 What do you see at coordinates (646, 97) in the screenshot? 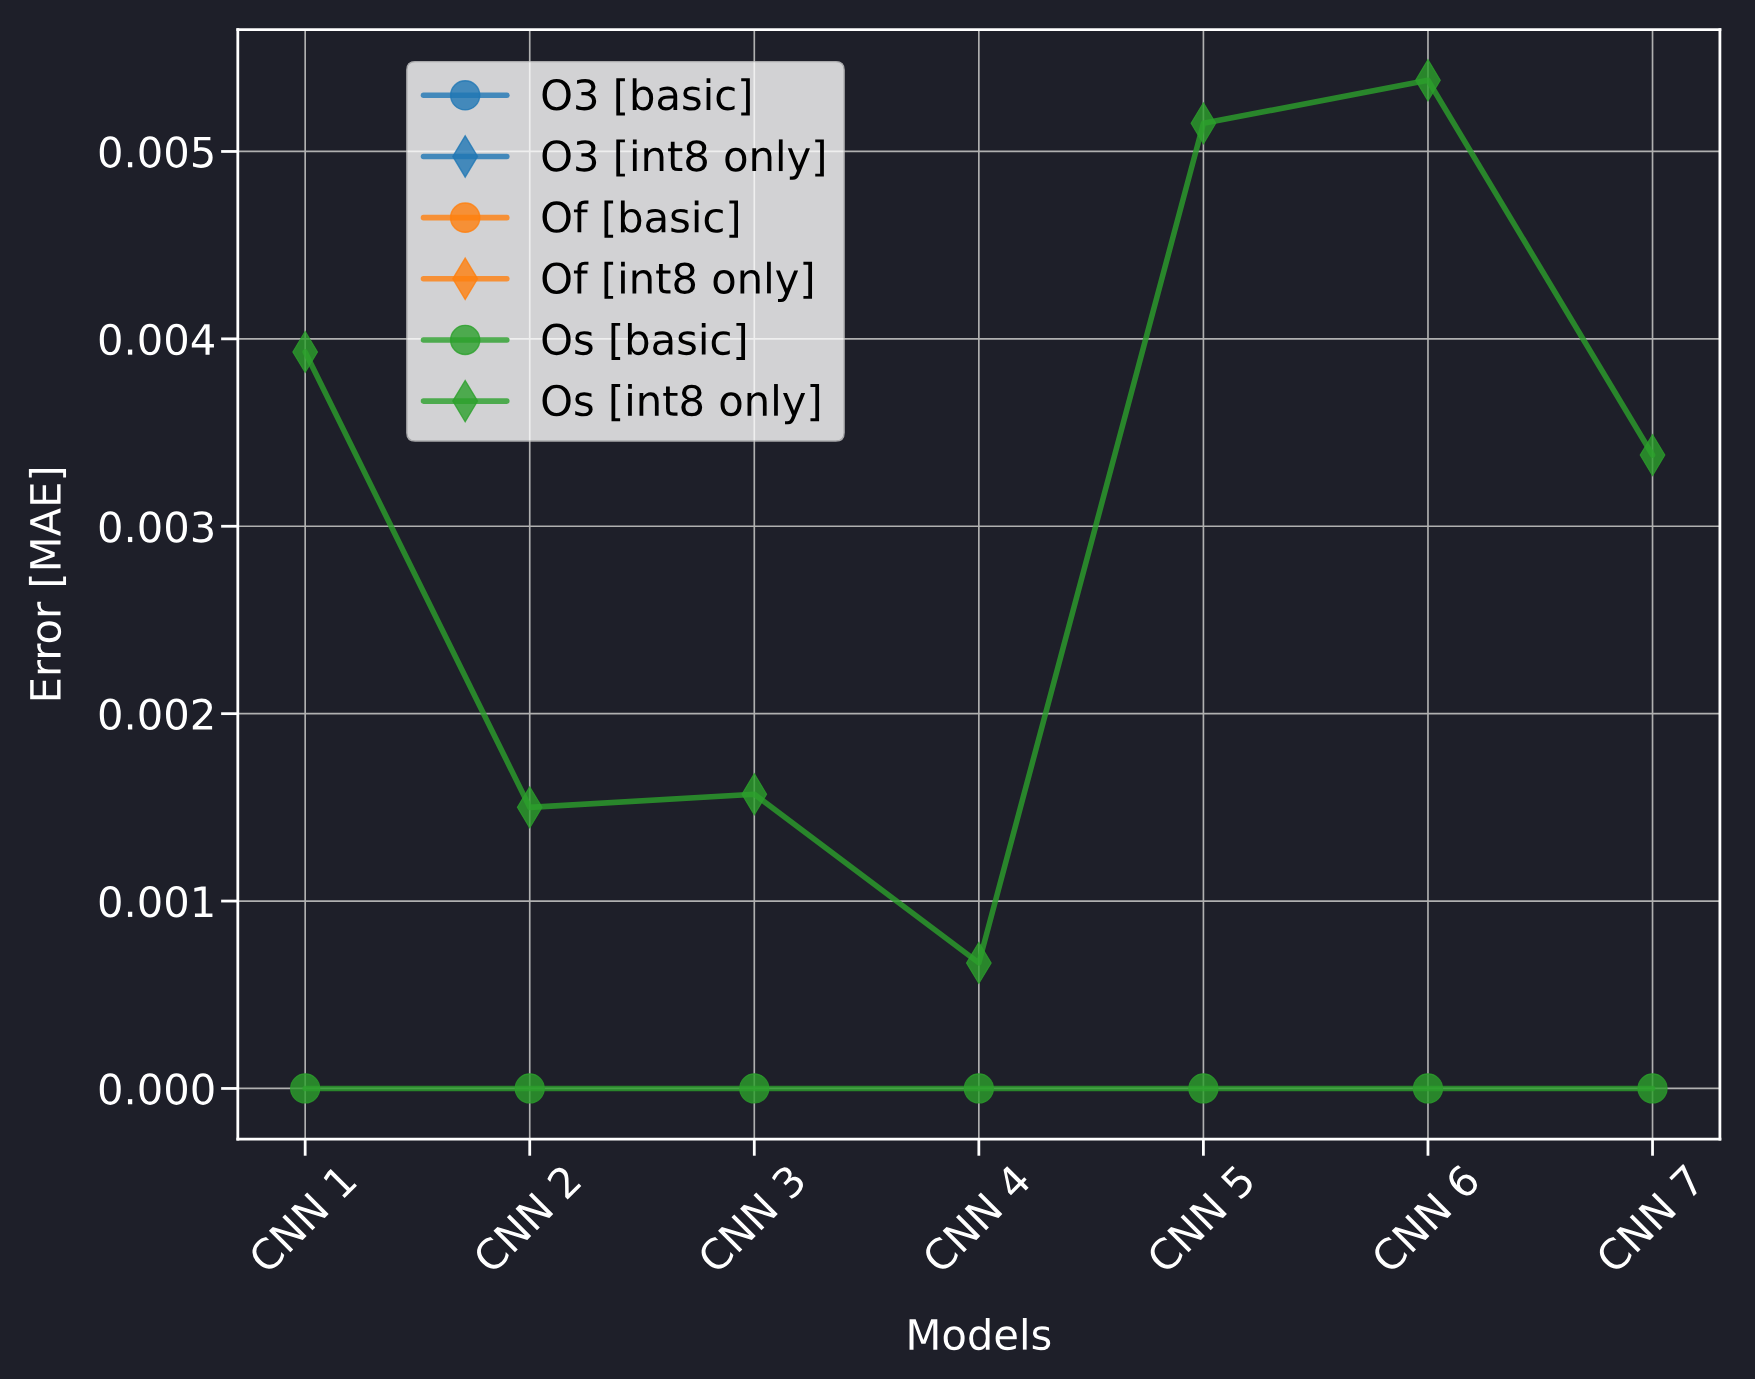
I see `legend-label: O3 [basic]` at bounding box center [646, 97].